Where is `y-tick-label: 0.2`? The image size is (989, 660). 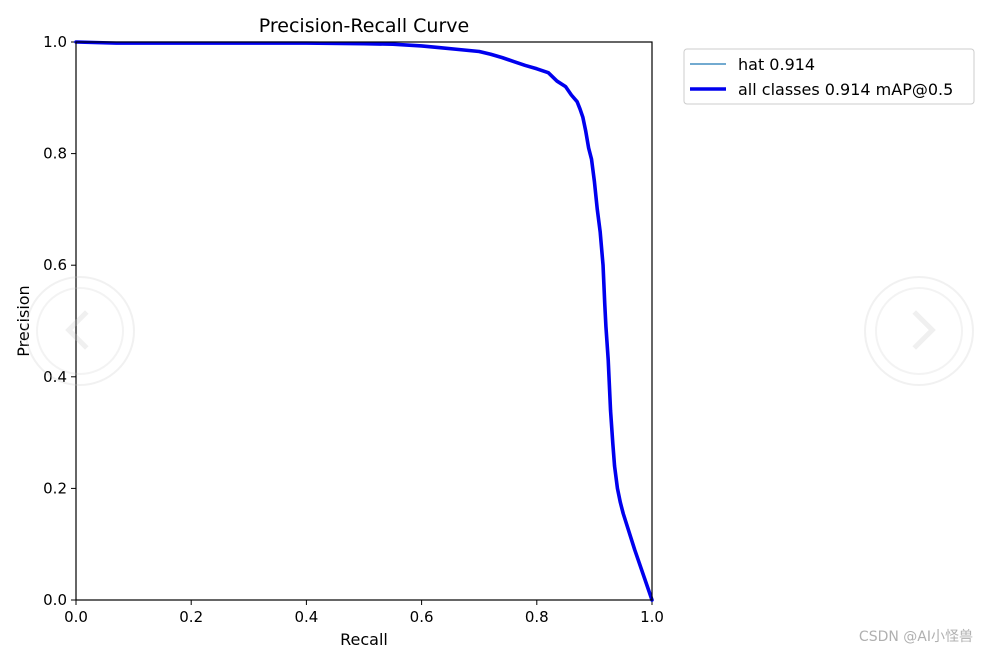 y-tick-label: 0.2 is located at coordinates (55, 488).